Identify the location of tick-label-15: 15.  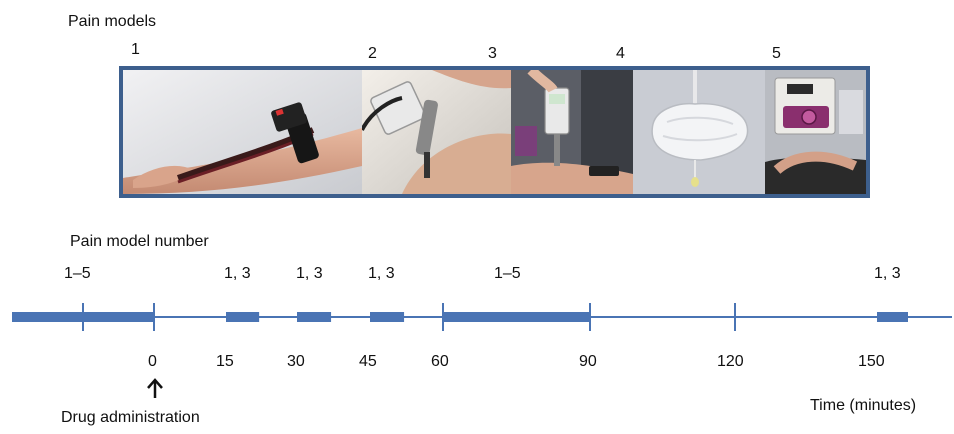
(225, 361).